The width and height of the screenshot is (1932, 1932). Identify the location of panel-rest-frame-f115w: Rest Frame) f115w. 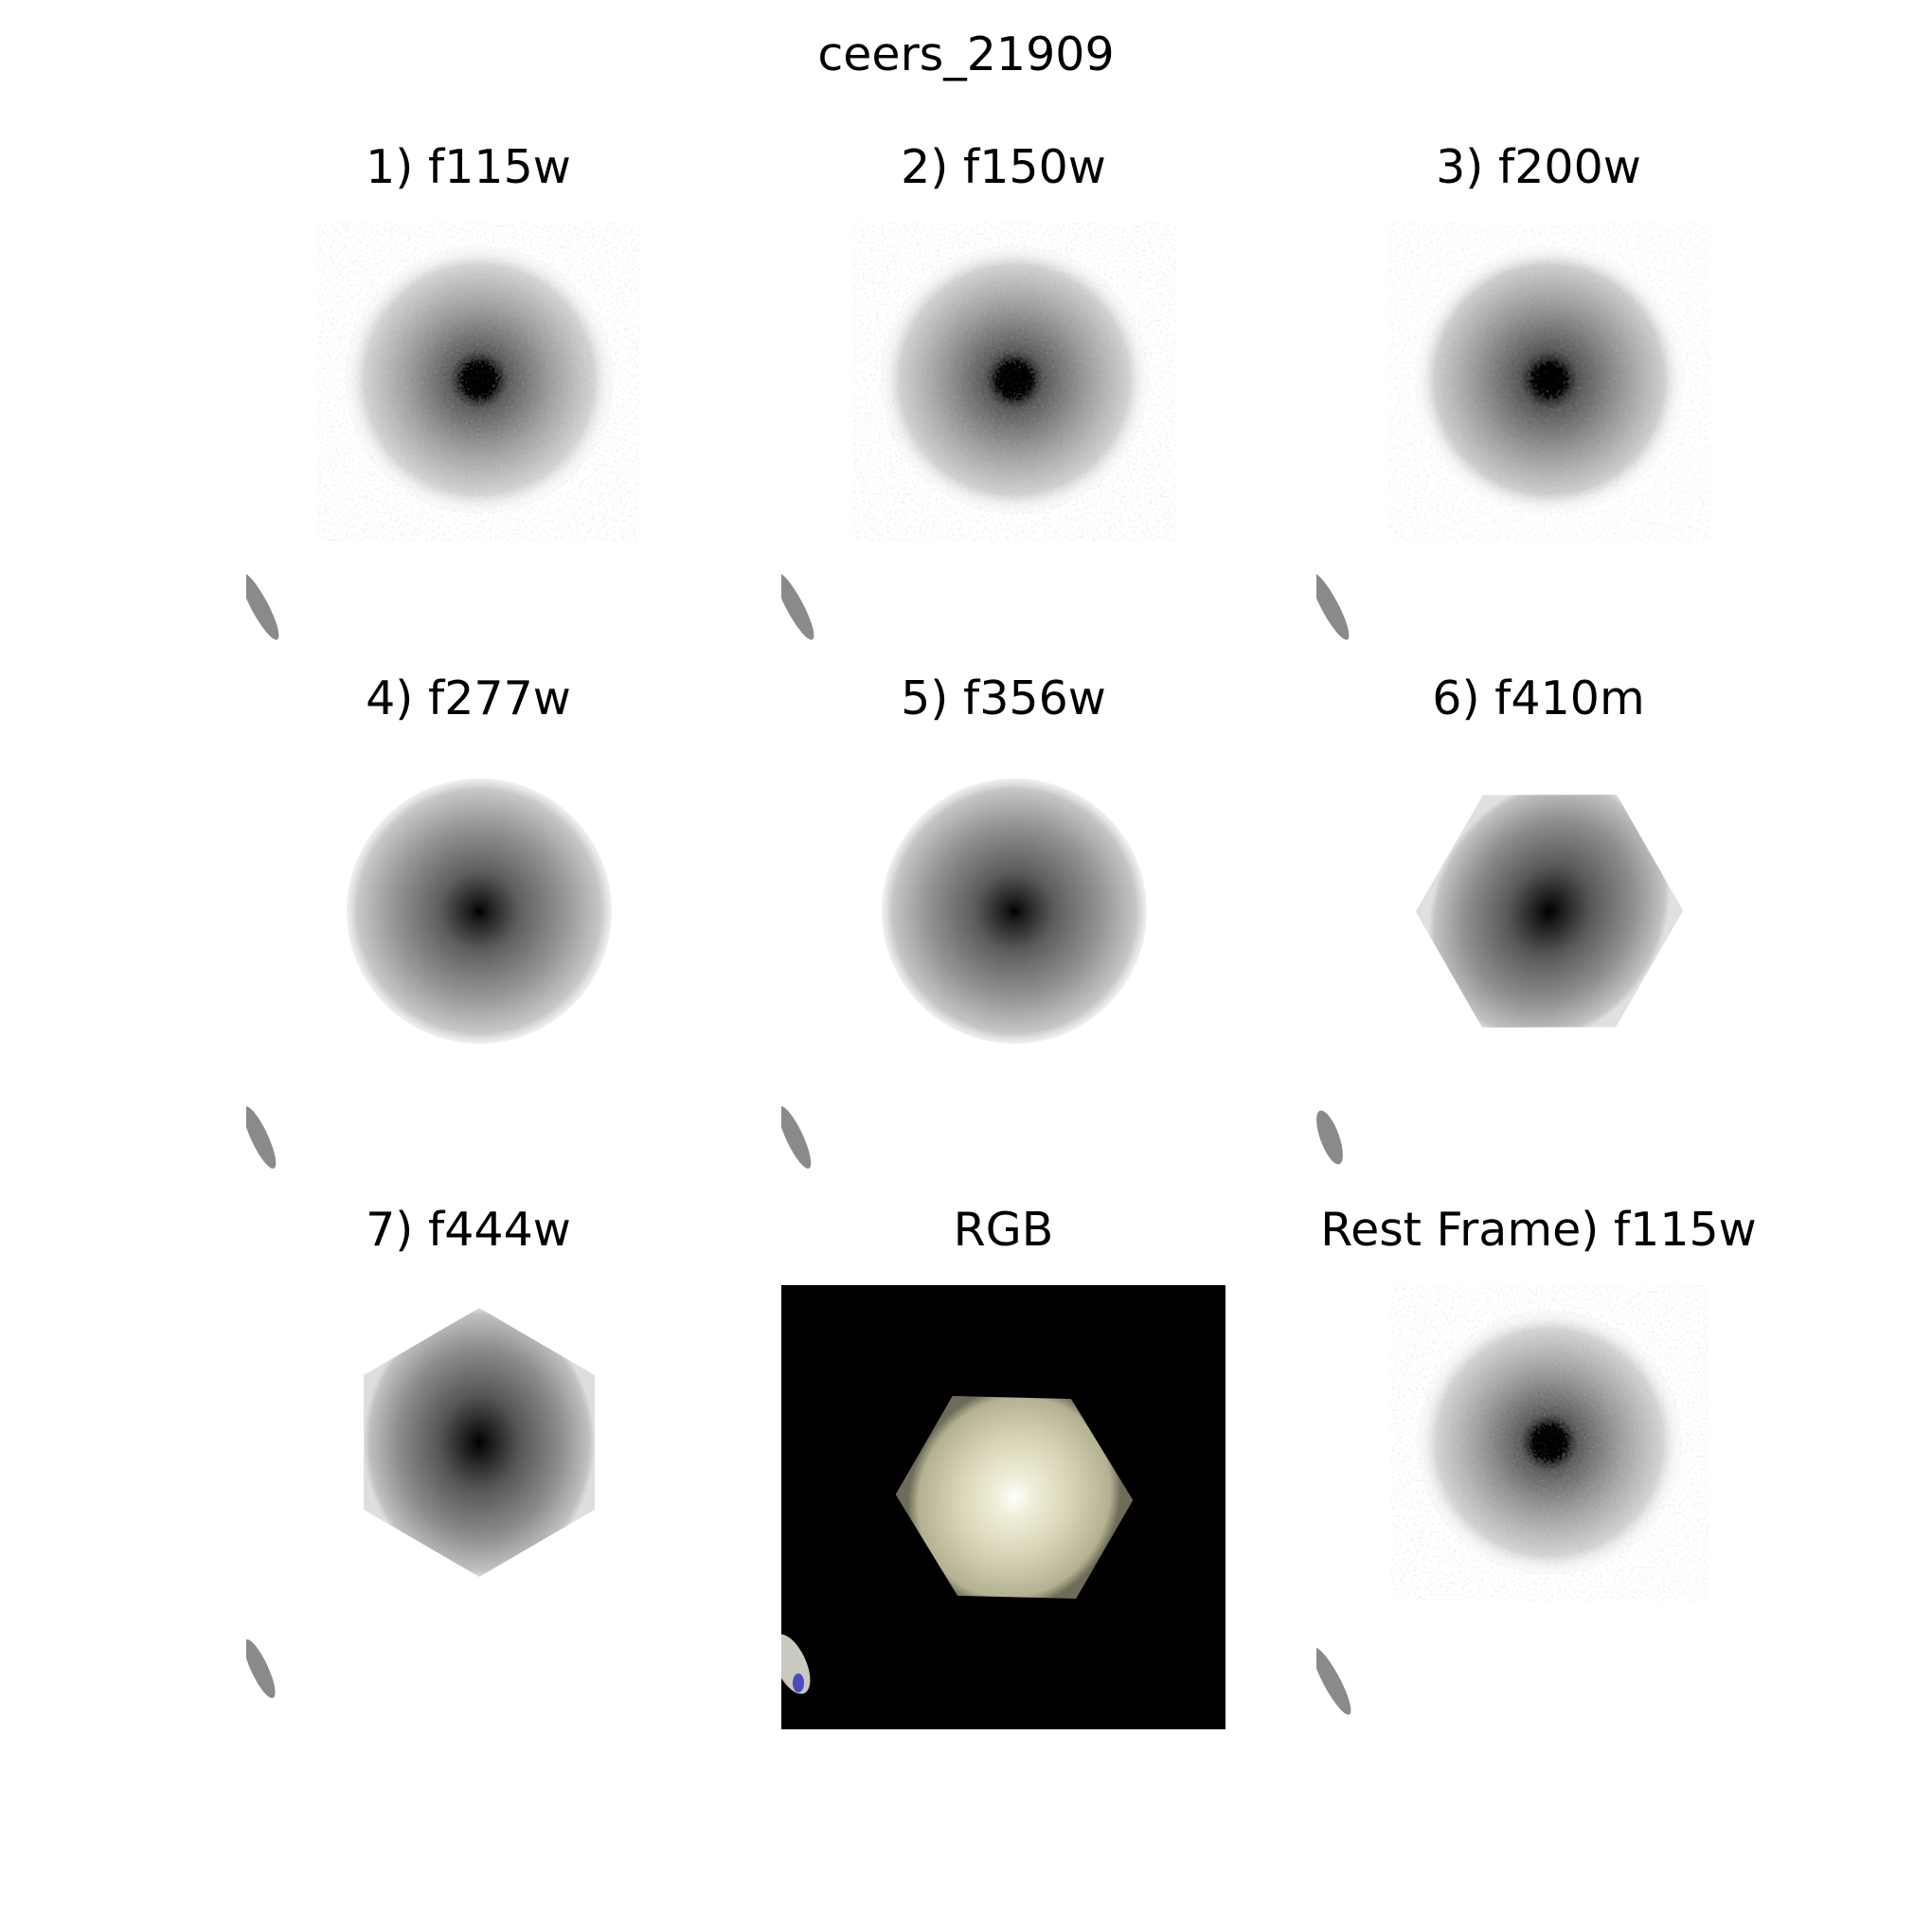
(1538, 1507).